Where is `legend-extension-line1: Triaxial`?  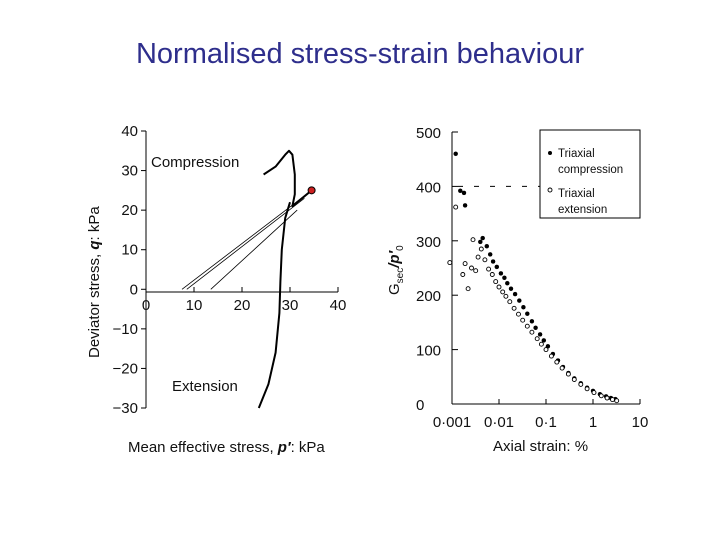
legend-extension-line1: Triaxial is located at coordinates (576, 194).